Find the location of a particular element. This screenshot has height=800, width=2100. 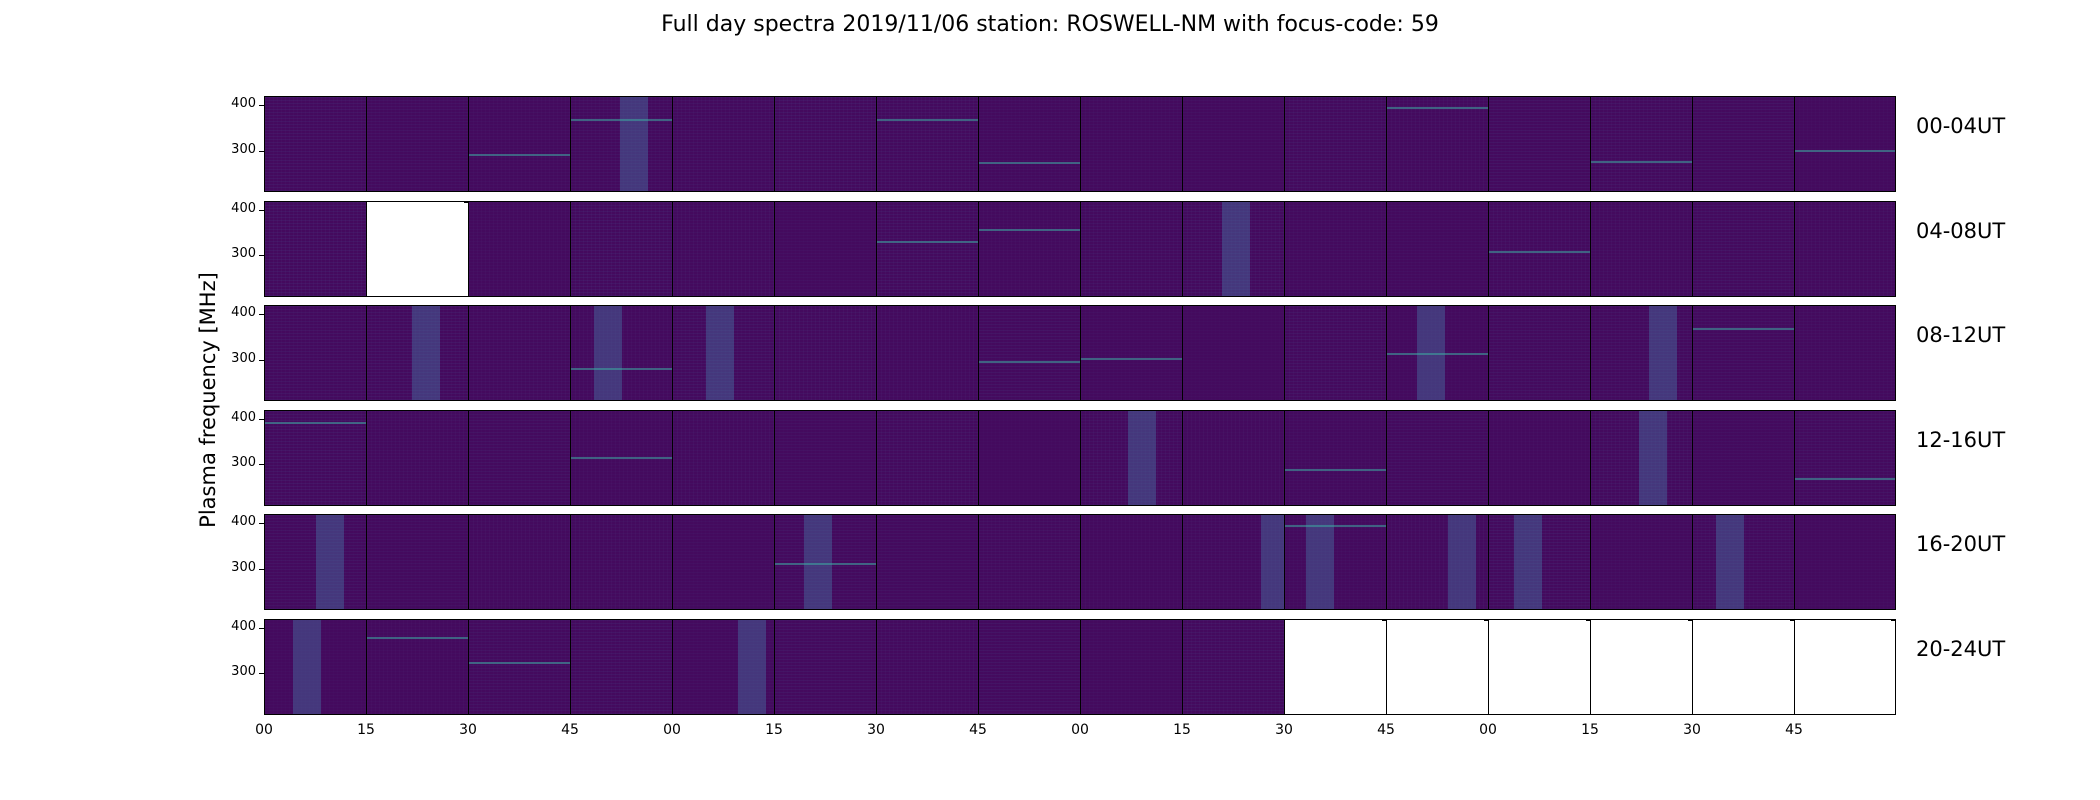

spectra-row: 400 300 16-20UT is located at coordinates (1050, 562).